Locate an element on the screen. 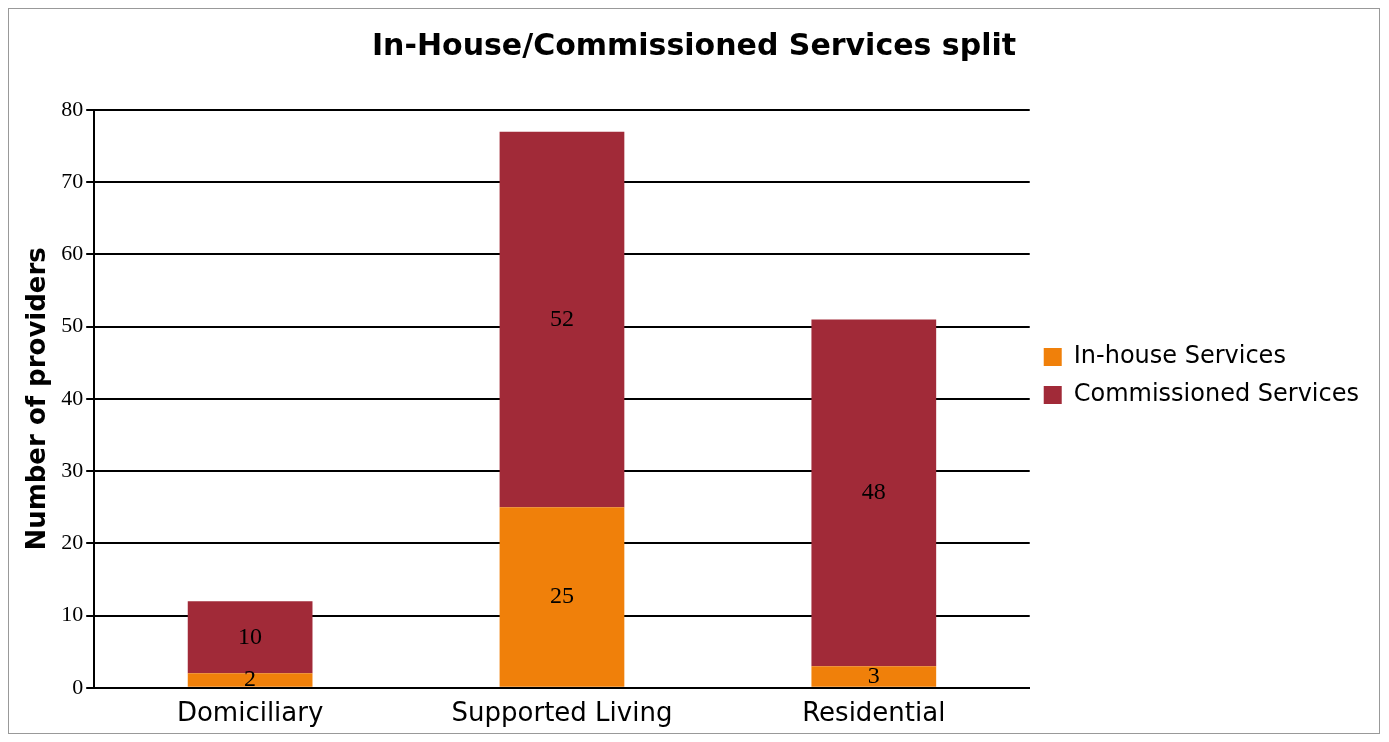 Image resolution: width=1389 pixels, height=742 pixels. y-tick-label: 20 is located at coordinates (72, 542).